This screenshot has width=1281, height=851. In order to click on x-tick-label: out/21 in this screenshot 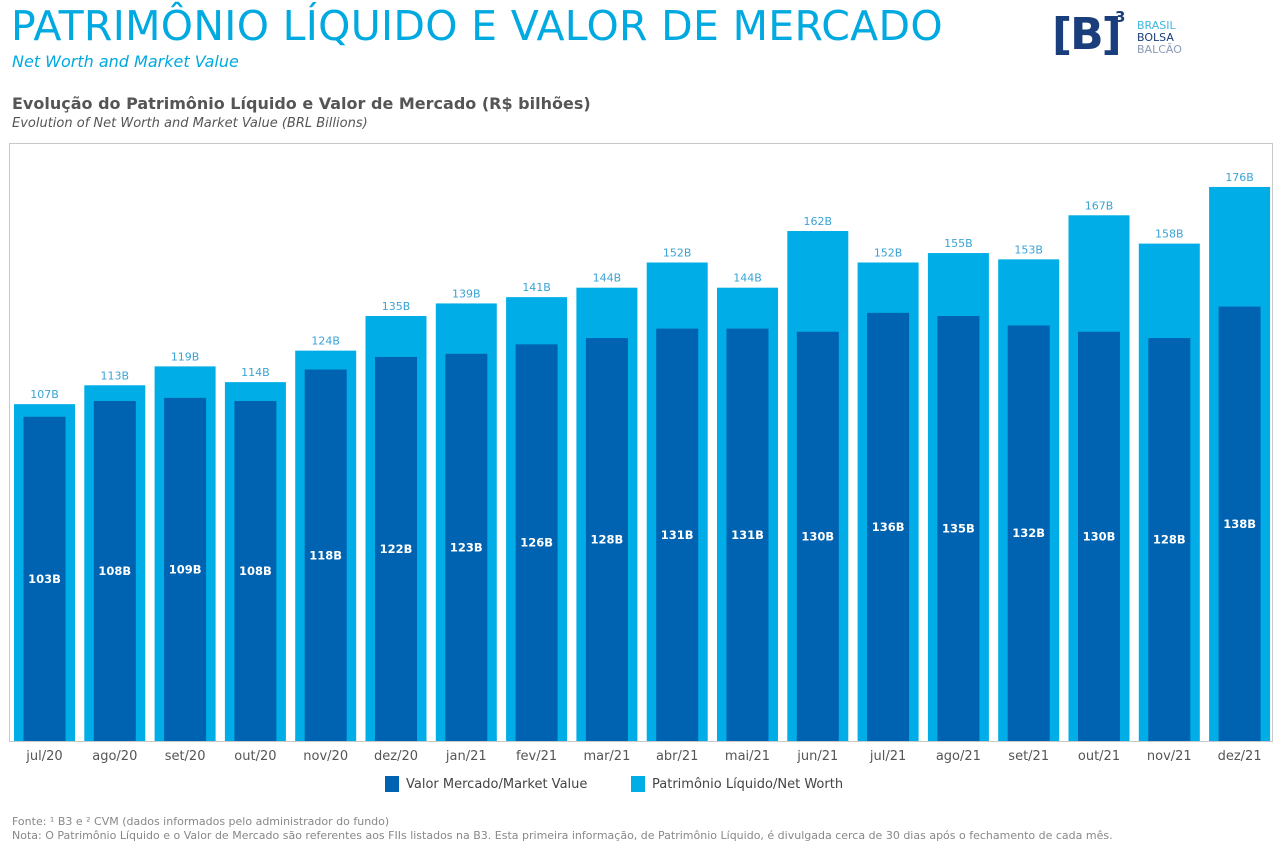, I will do `click(1099, 756)`.